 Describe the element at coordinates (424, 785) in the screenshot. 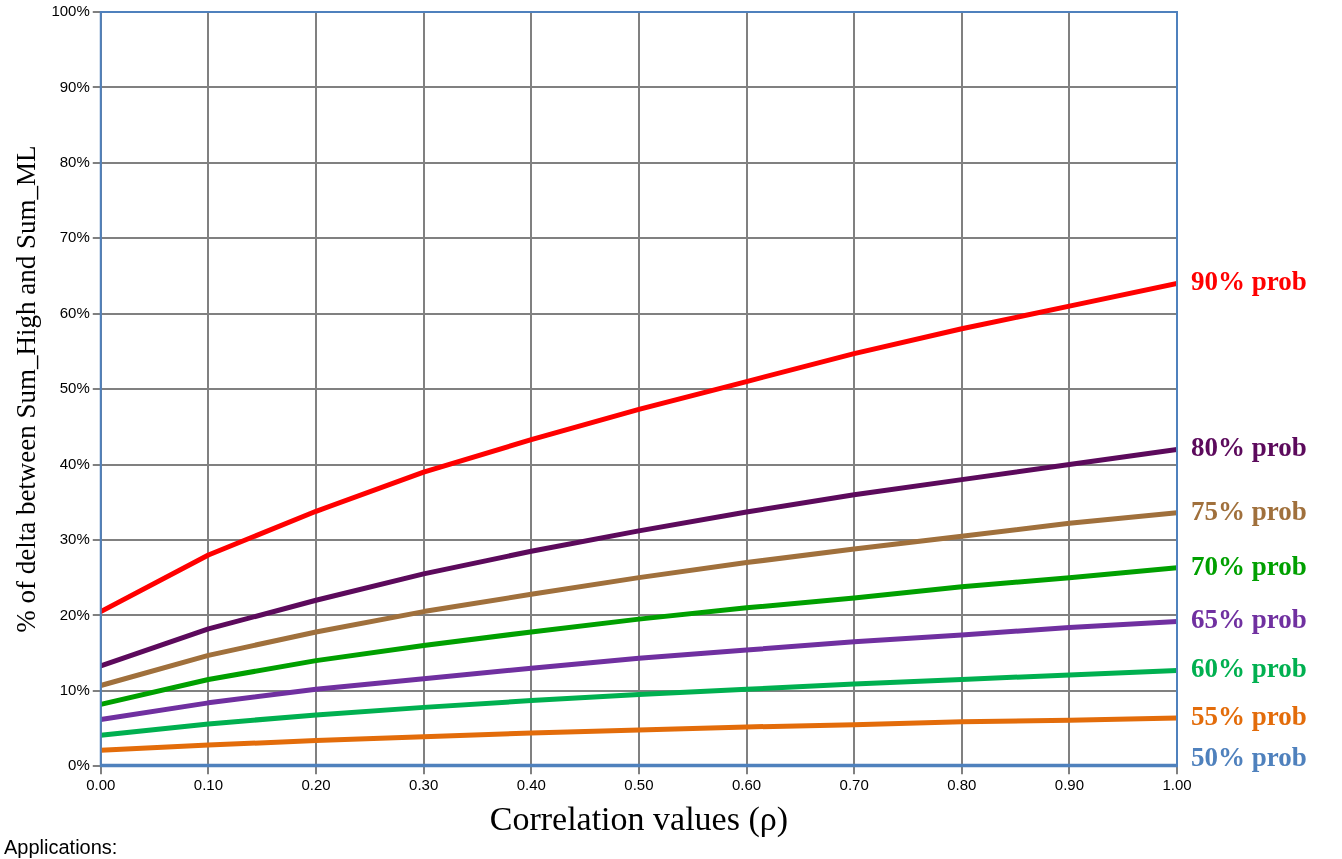

I see `x-tick-label: 0.30` at that location.